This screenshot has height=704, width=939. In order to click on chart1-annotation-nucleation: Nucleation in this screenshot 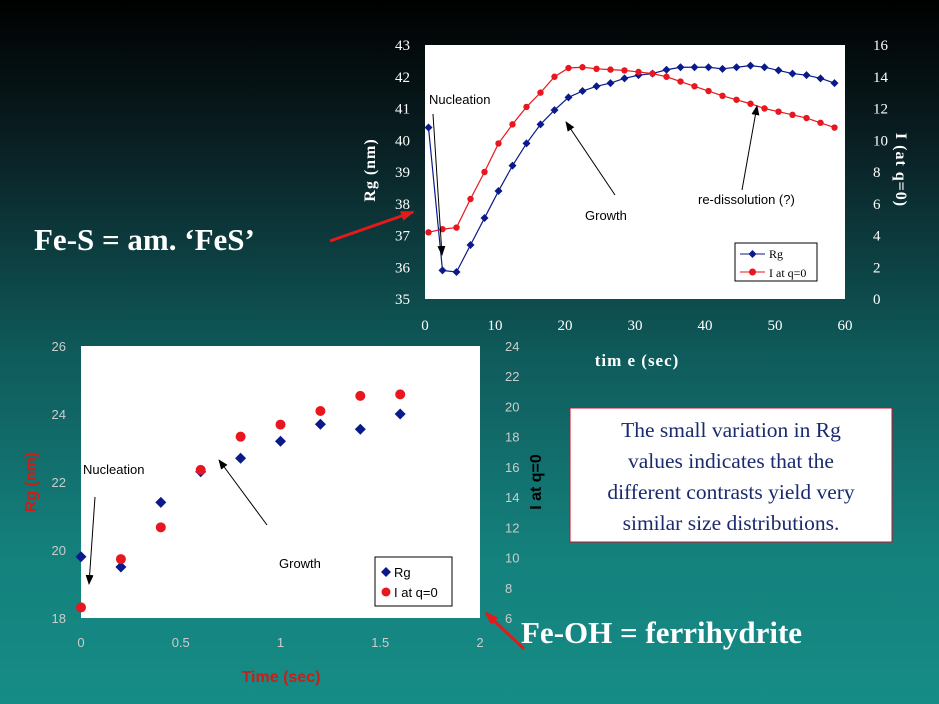, I will do `click(459, 99)`.